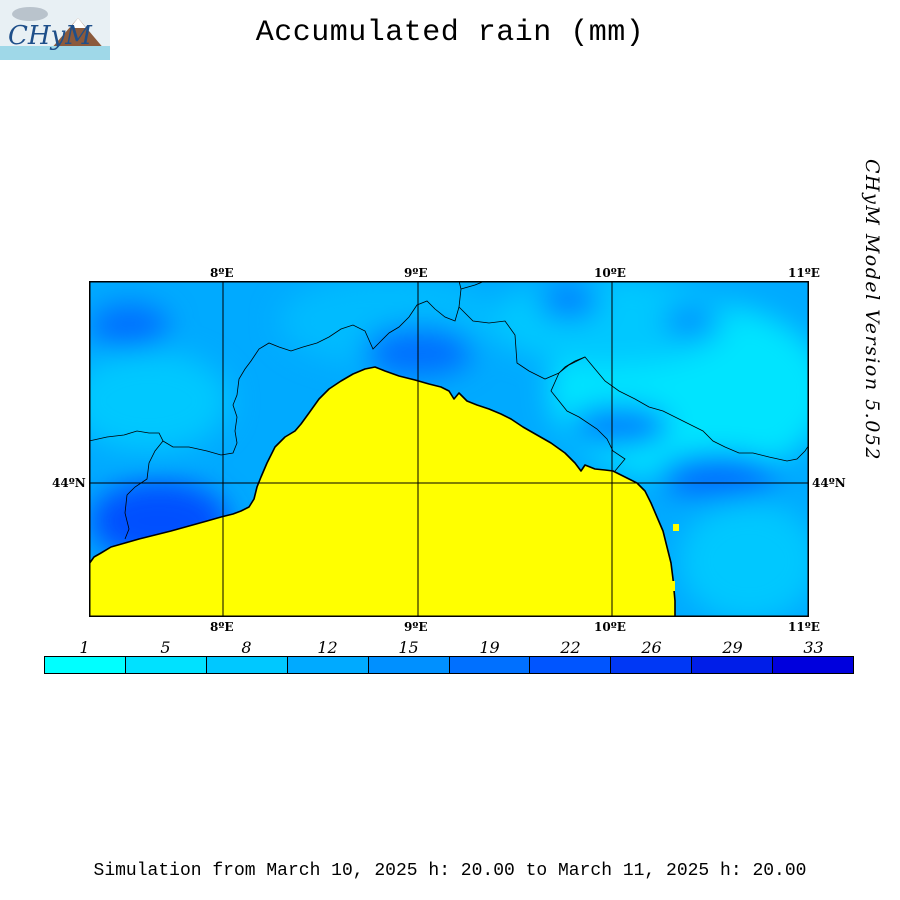  What do you see at coordinates (416, 627) in the screenshot?
I see `lon-label-bottom-9: 9ºE` at bounding box center [416, 627].